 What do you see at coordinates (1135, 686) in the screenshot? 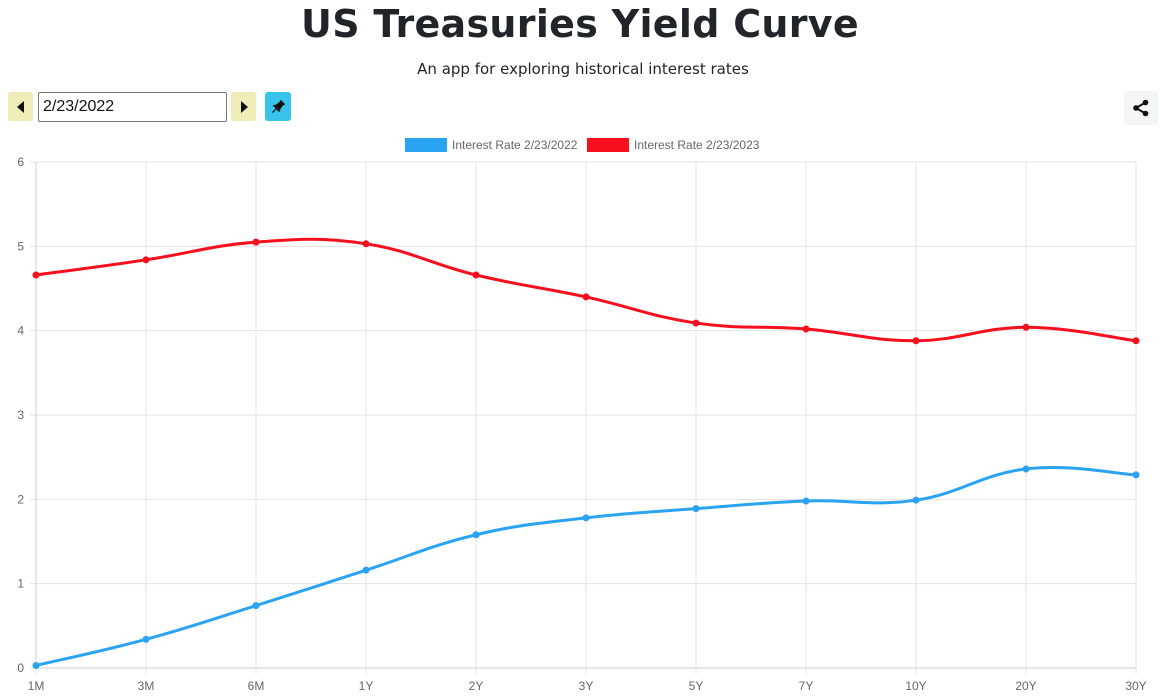
I see `x-tick-label: 30Y` at bounding box center [1135, 686].